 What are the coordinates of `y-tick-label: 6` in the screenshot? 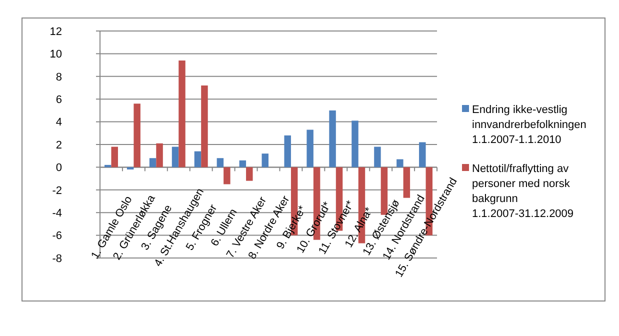 It's located at (59, 100).